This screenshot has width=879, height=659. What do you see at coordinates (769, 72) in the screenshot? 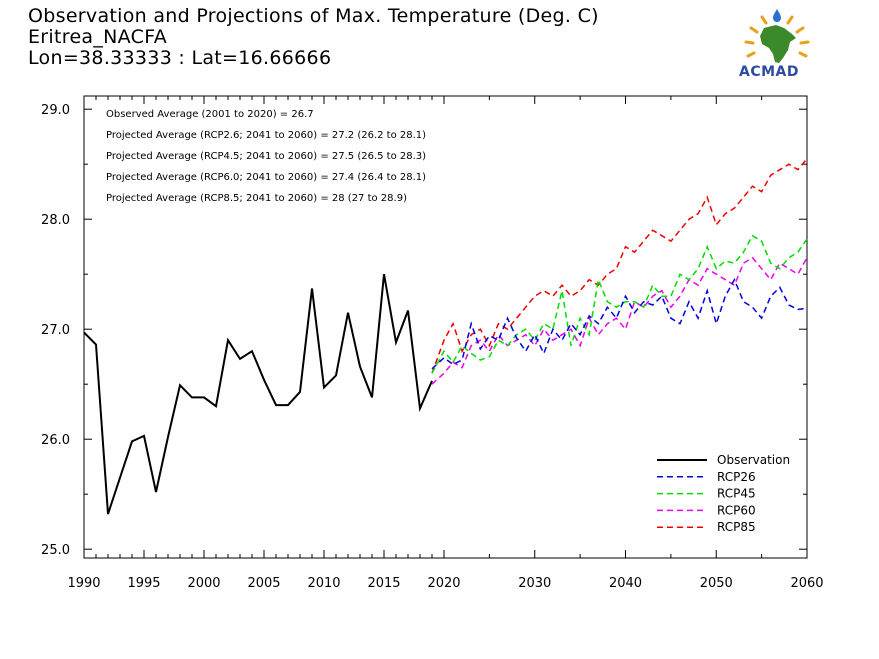
I see `logo-text: ACMAD` at bounding box center [769, 72].